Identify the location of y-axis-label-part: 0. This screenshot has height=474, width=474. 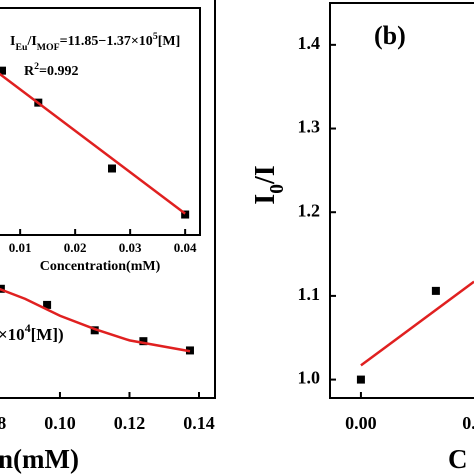
(277, 189).